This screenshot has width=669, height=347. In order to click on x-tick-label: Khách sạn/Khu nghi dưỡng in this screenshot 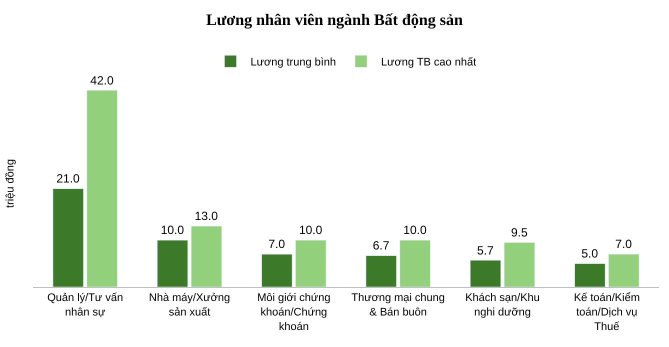, I will do `click(502, 305)`.